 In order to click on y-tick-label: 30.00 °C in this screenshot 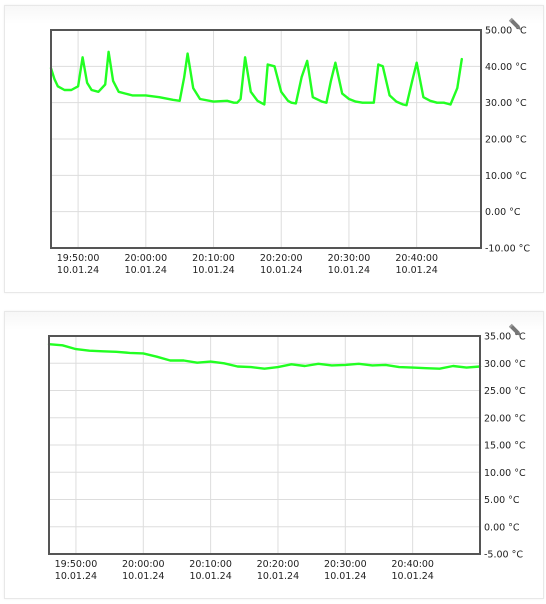, I will do `click(505, 364)`.